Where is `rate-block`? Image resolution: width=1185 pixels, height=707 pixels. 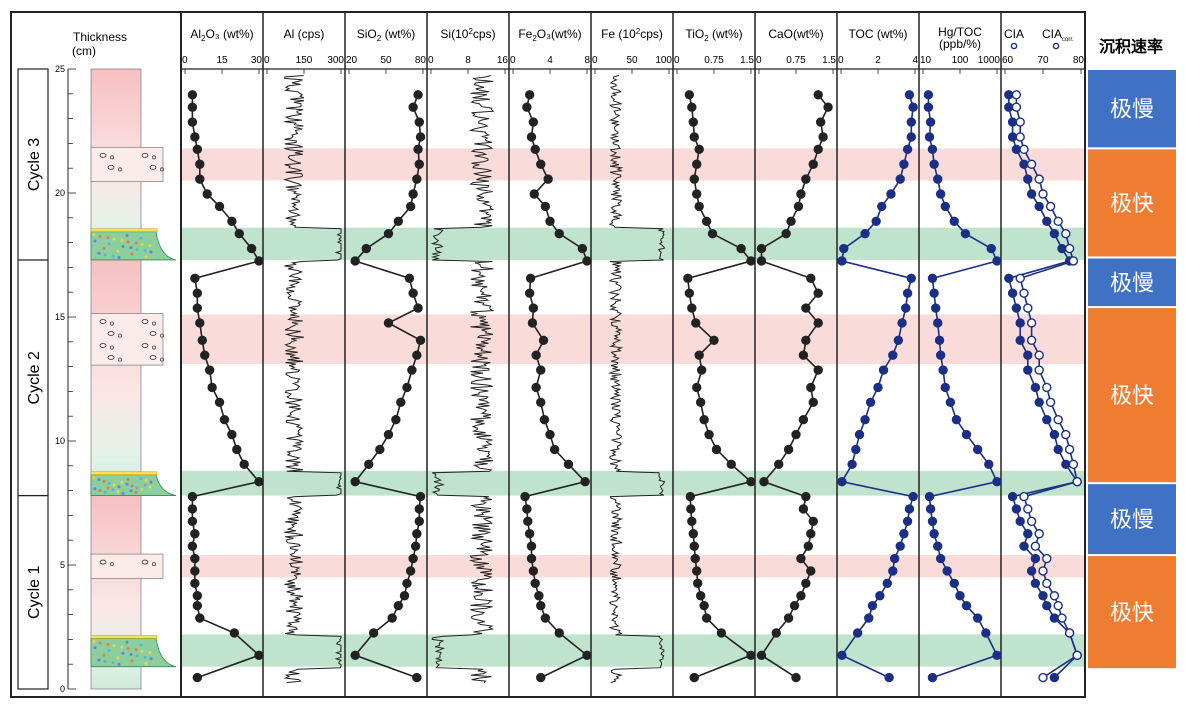
rate-block is located at coordinates (1132, 282).